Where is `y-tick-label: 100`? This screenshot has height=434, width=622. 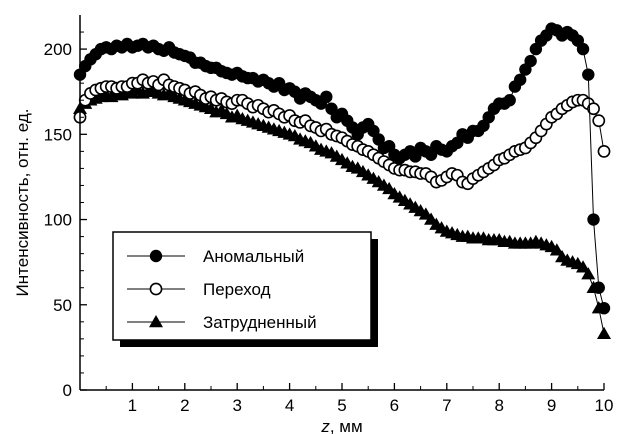 y-tick-label: 100 is located at coordinates (58, 220).